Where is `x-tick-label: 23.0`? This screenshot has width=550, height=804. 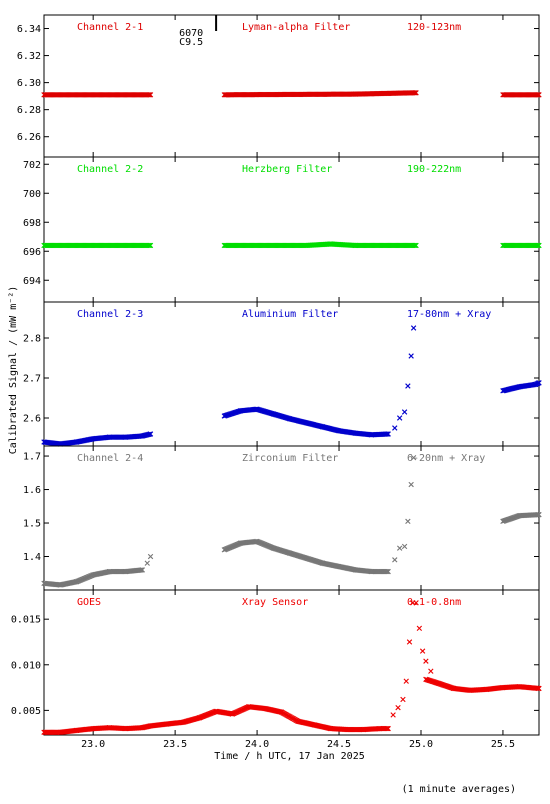 x-tick-label: 23.0 is located at coordinates (93, 744).